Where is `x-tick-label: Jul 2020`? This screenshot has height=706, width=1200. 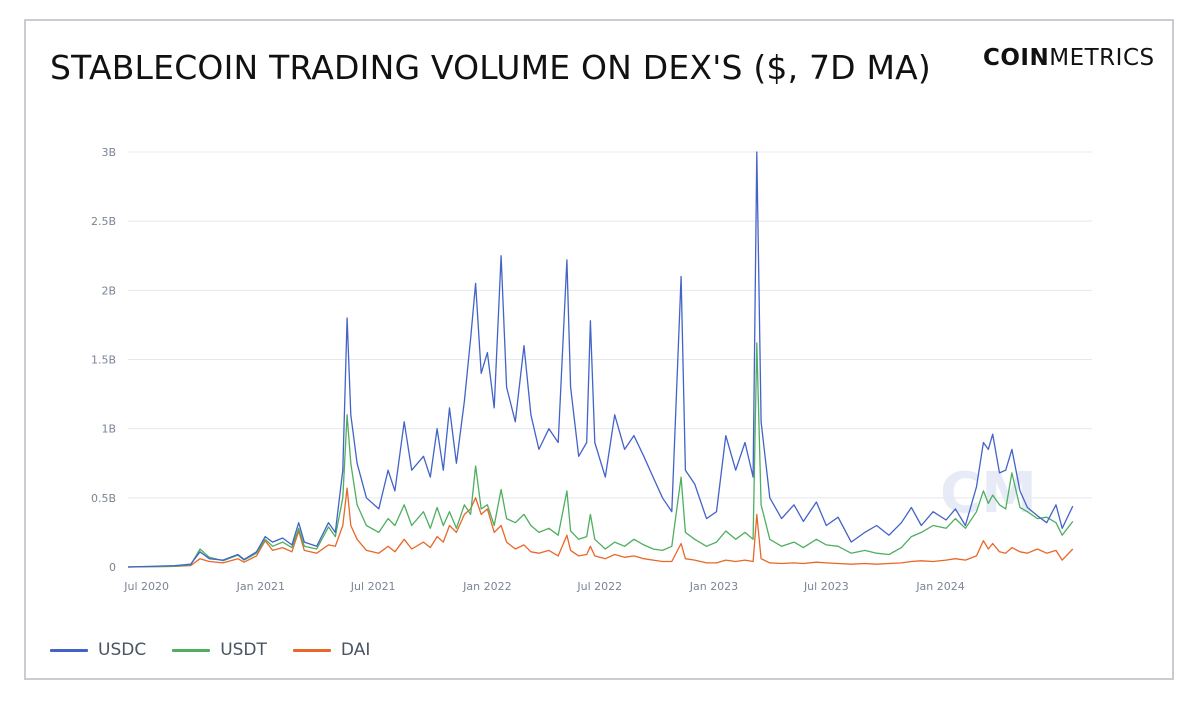
x-tick-label: Jul 2020 is located at coordinates (146, 586).